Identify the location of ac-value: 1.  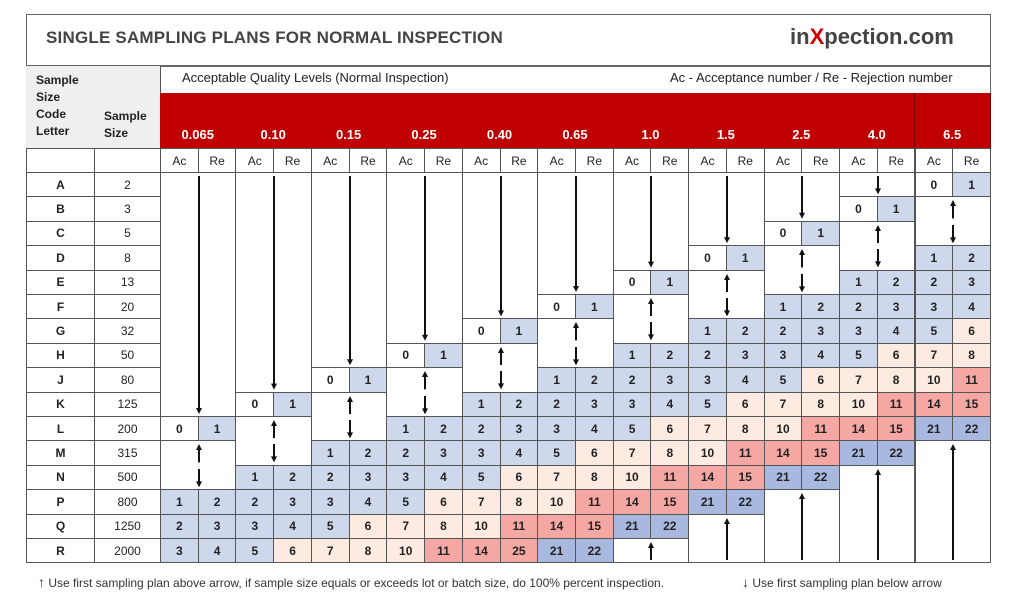
(406, 429).